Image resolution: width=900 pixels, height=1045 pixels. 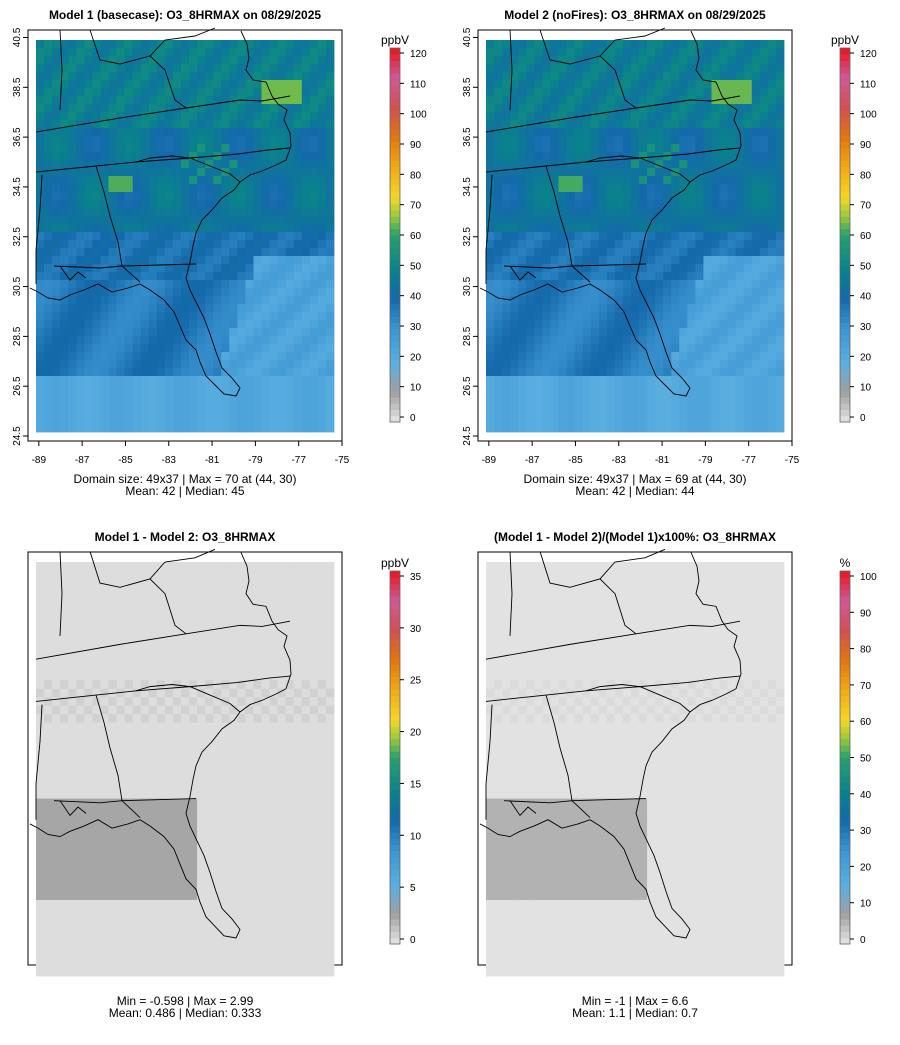 I want to click on y-tick-label: 28.5, so click(x=467, y=336).